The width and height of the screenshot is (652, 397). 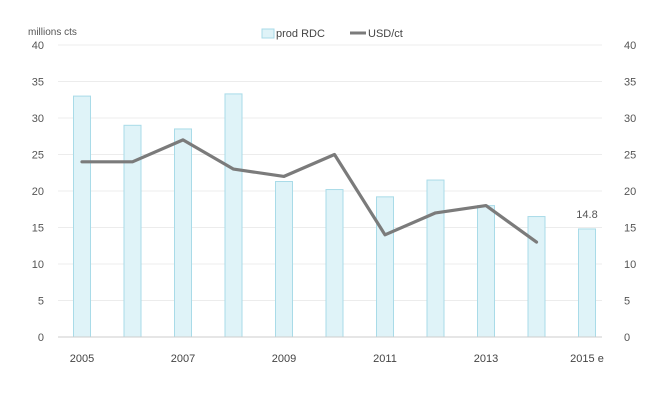 I want to click on x-tick-label-2005: 2005, so click(x=82, y=359).